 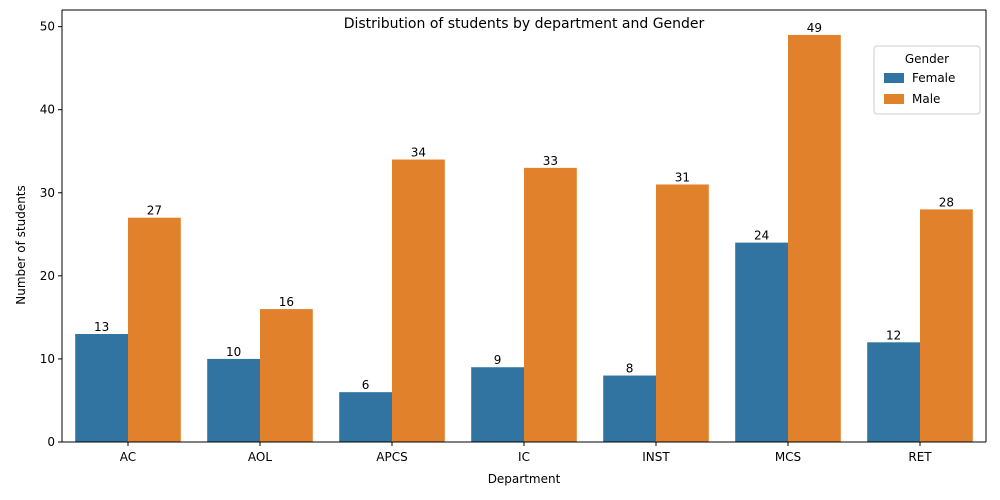 What do you see at coordinates (497, 404) in the screenshot?
I see `bar-female-ic` at bounding box center [497, 404].